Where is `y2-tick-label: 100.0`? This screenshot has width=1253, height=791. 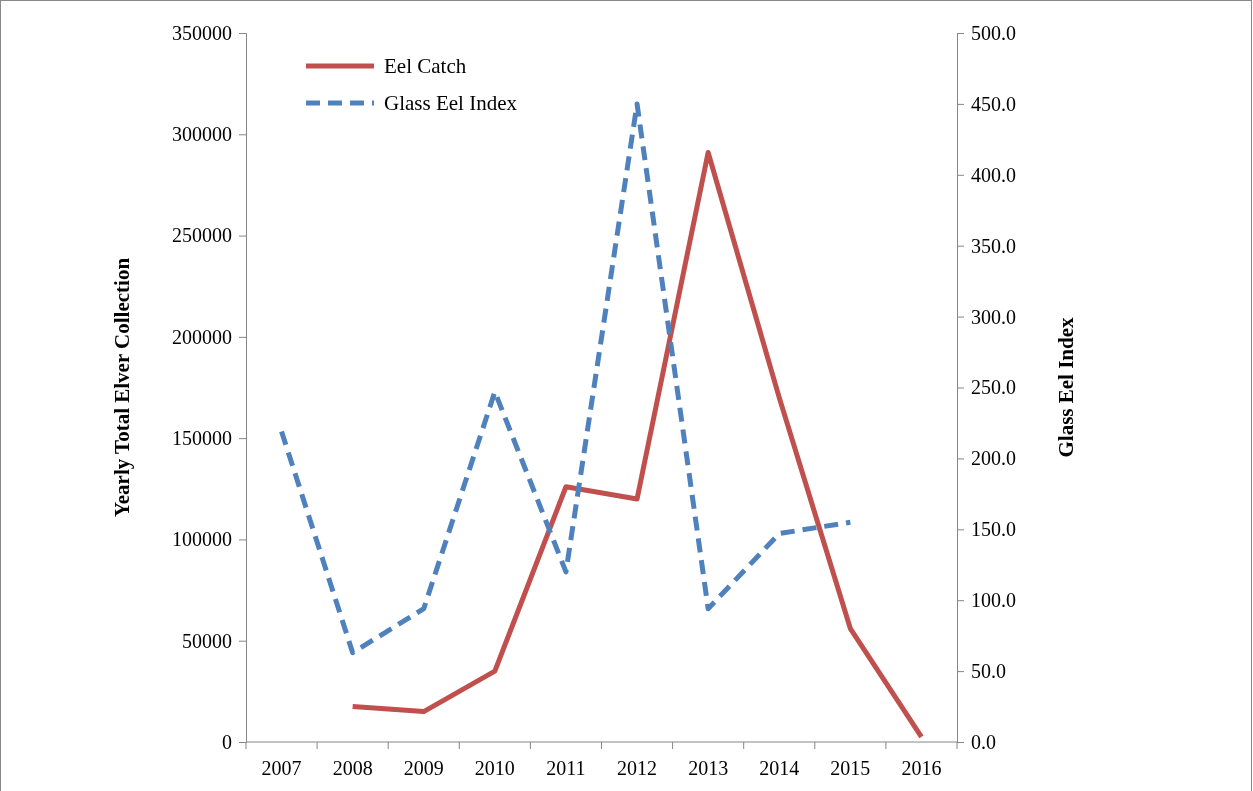
y2-tick-label: 100.0 is located at coordinates (993, 600).